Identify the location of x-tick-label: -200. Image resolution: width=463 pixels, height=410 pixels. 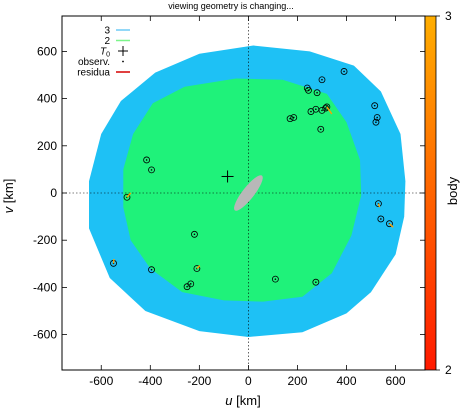
(199, 381).